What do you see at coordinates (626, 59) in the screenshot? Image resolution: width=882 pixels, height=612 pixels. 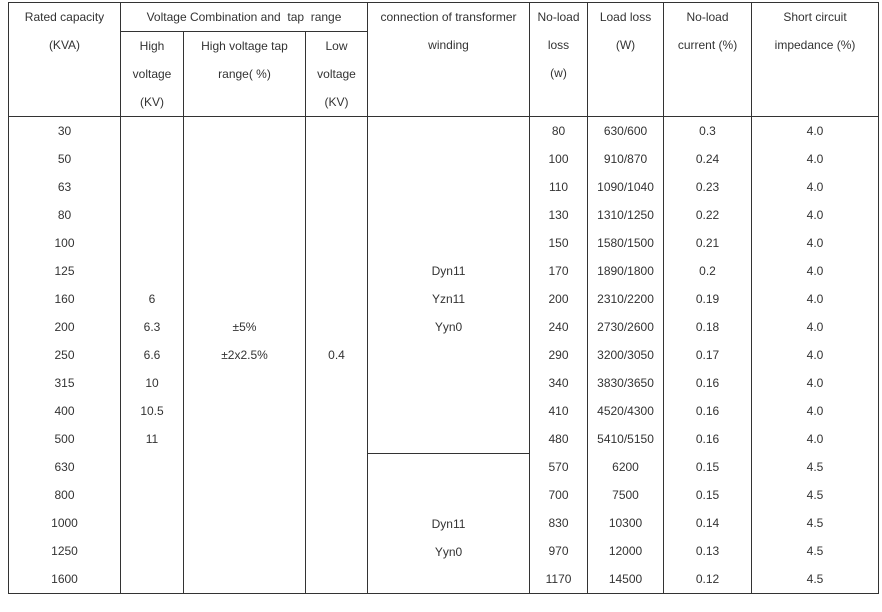 I see `header-load-loss: Load loss (W)` at bounding box center [626, 59].